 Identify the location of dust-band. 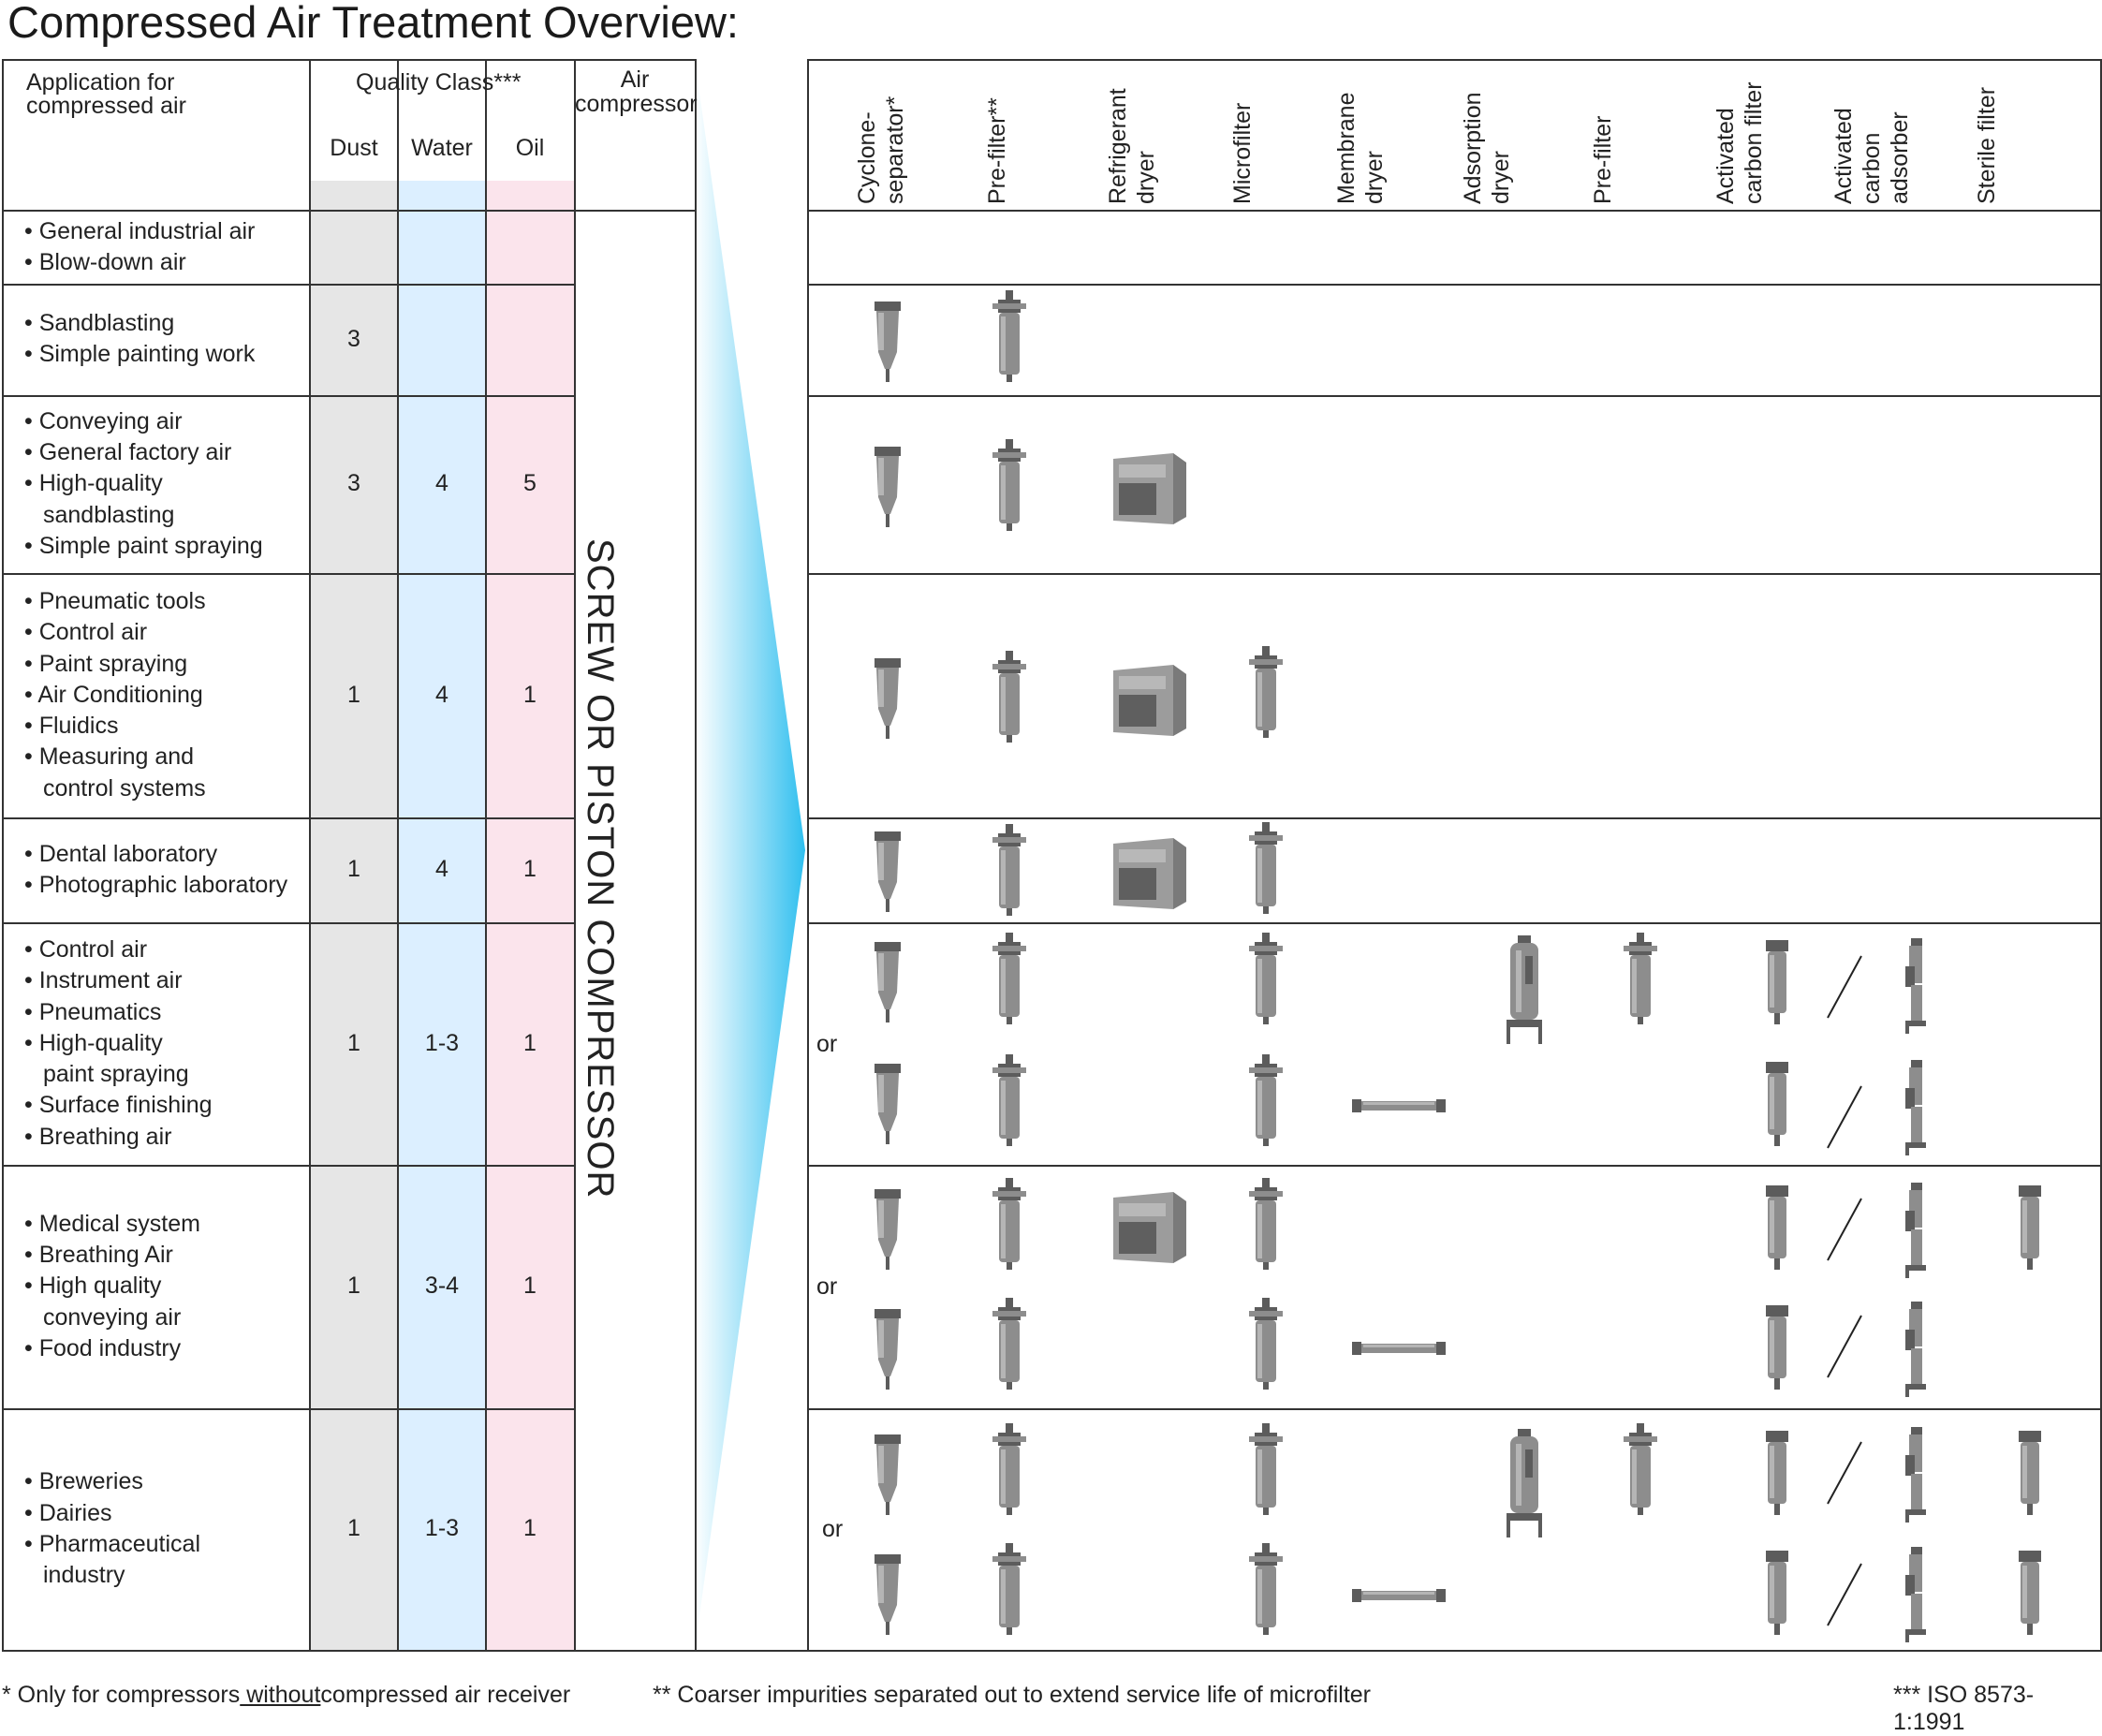
(354, 916).